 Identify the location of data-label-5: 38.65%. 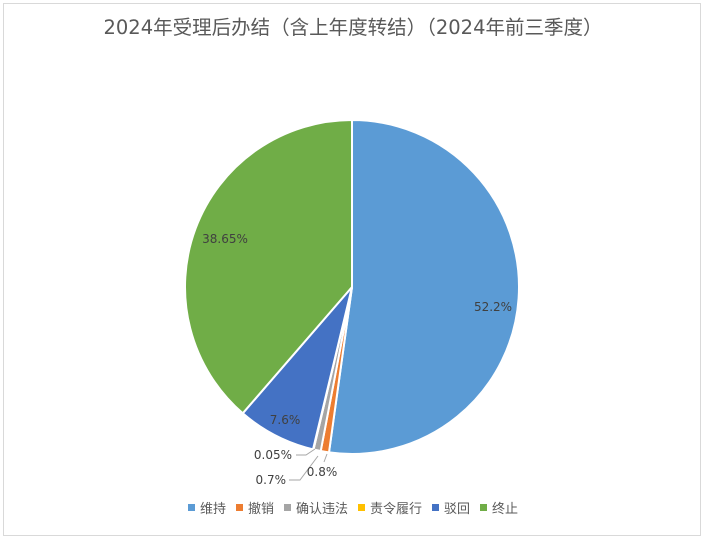
(225, 239).